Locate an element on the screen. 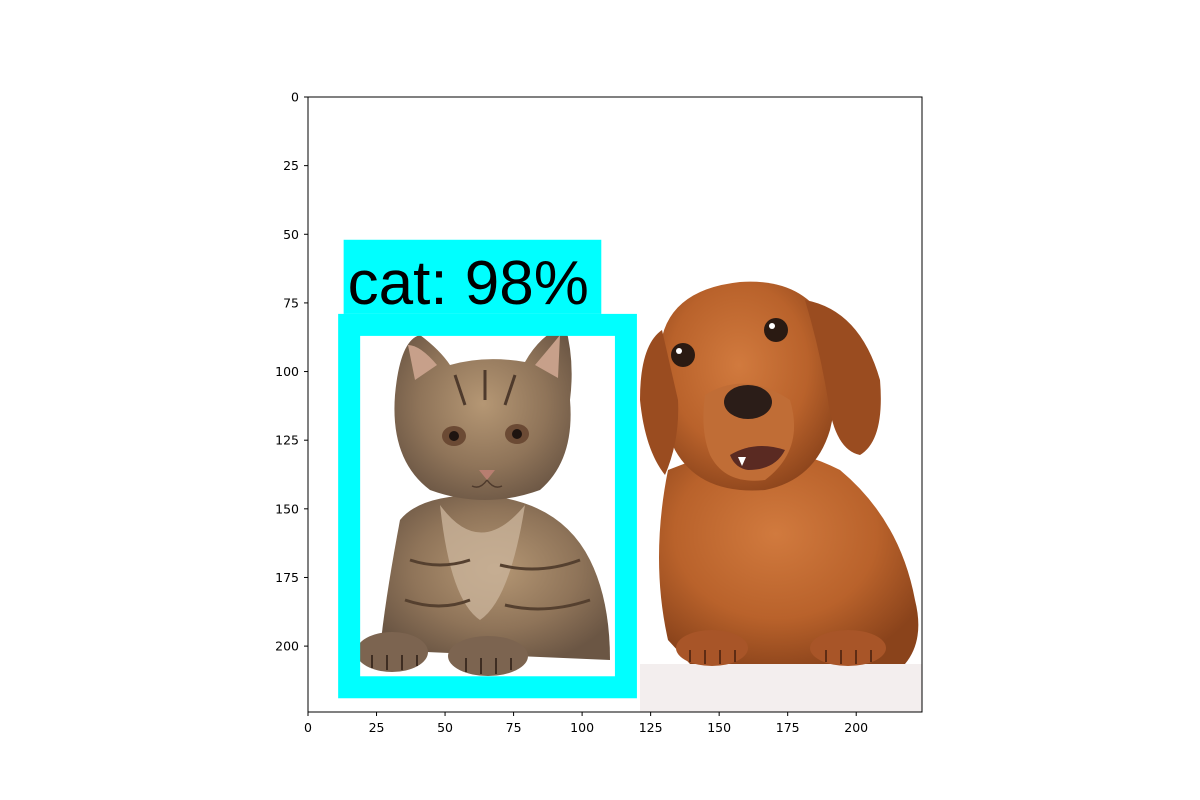  cat-photo is located at coordinates (487, 501).